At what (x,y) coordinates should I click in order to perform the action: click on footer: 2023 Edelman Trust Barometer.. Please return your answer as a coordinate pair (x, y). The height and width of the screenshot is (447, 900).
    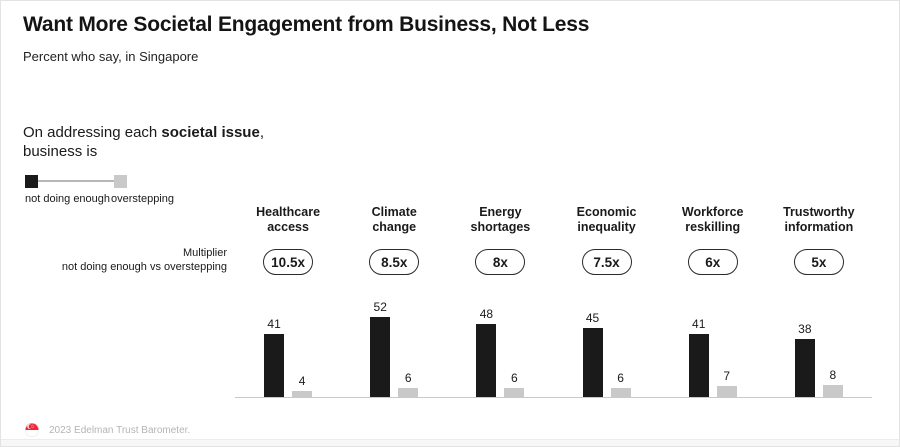
    Looking at the image, I should click on (107, 430).